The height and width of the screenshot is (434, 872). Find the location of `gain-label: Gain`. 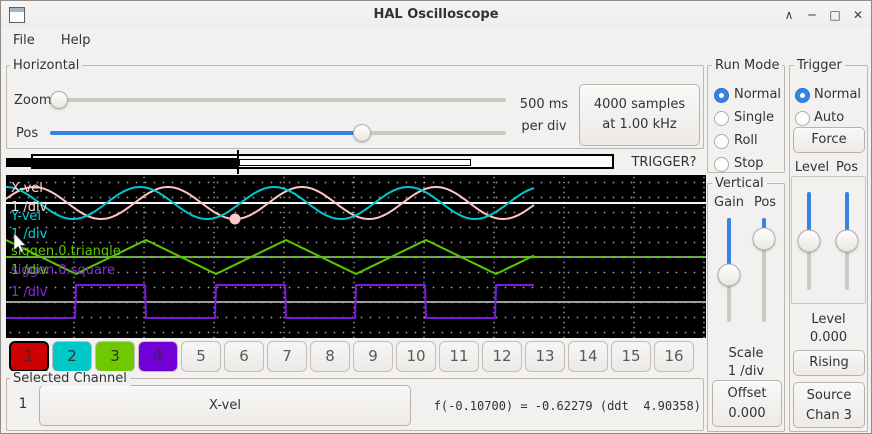

gain-label: Gain is located at coordinates (729, 202).